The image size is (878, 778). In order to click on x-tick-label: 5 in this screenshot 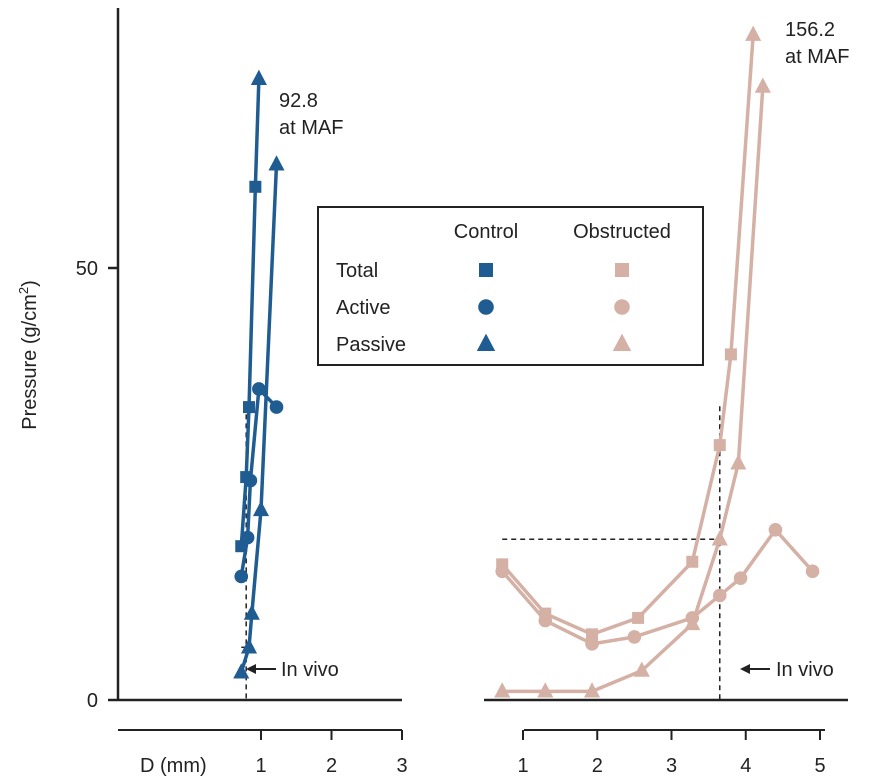, I will do `click(819, 766)`.